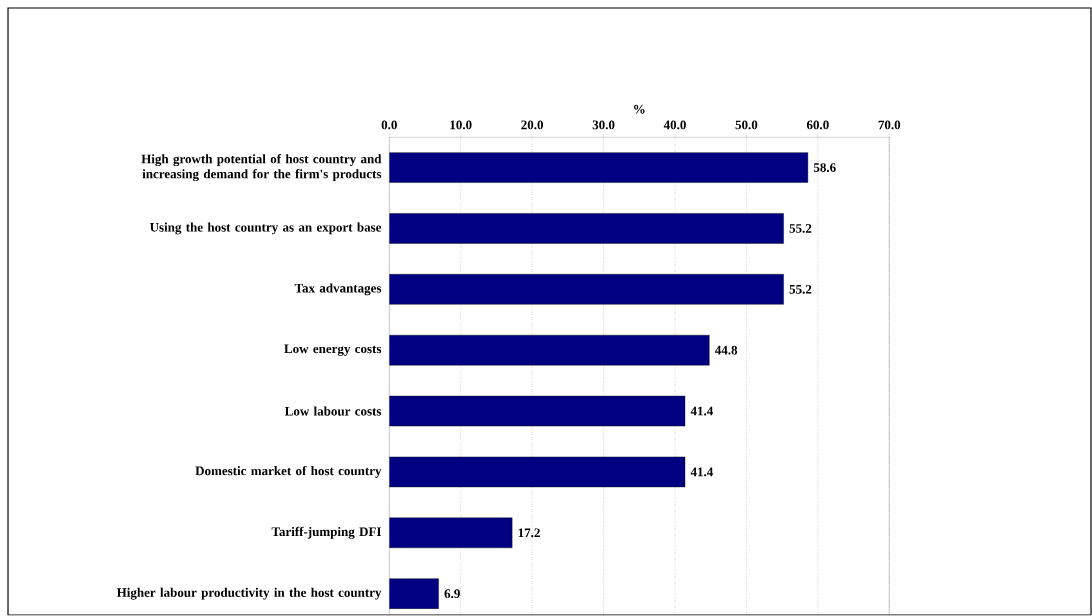  I want to click on y-tick-label: Tax advantages, so click(338, 289).